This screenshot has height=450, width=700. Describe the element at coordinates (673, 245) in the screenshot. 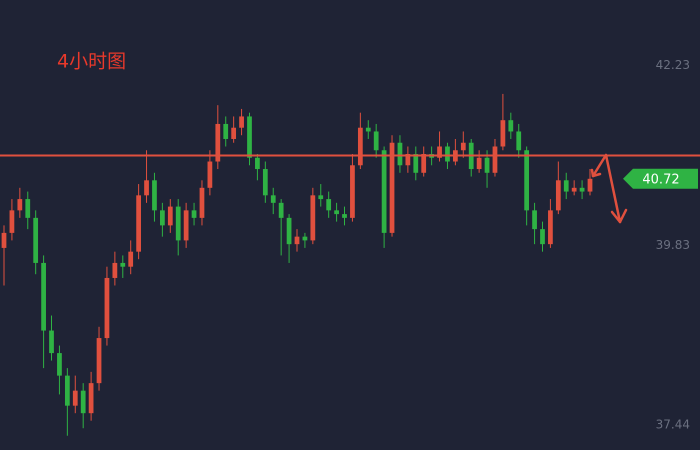

I see `y-tick-label: 39.83` at that location.